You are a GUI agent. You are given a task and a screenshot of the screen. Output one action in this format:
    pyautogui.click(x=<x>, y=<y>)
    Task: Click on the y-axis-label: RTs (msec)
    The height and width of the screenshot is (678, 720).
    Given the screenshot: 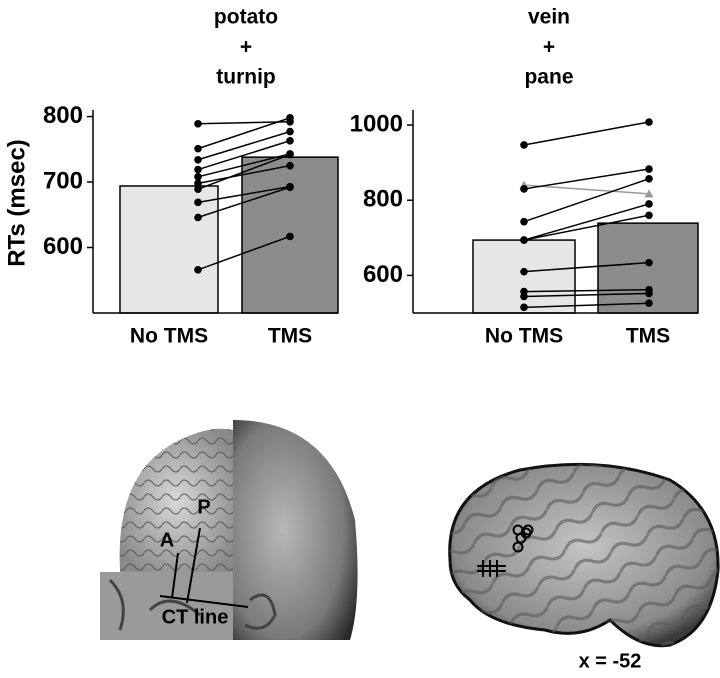 What is the action you would take?
    pyautogui.click(x=16, y=203)
    